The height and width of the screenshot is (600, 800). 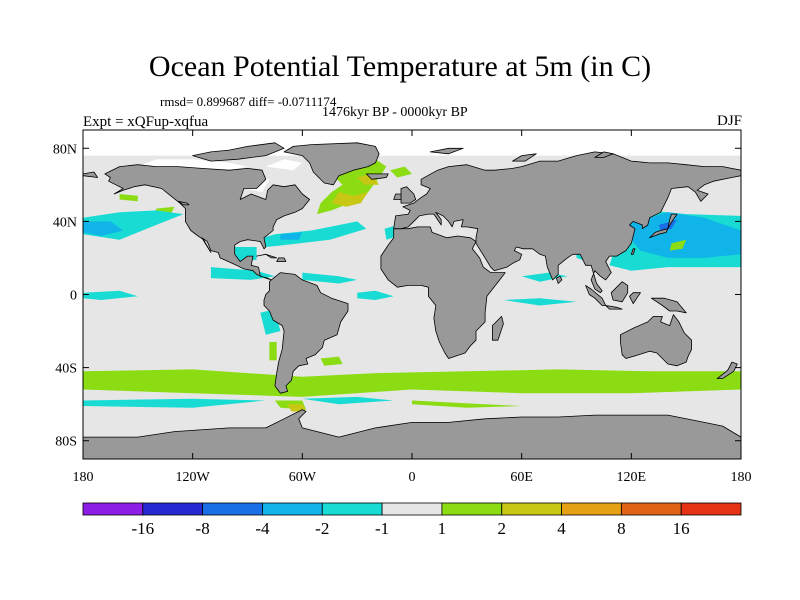 What do you see at coordinates (142, 528) in the screenshot?
I see `colorbar-label-0: -16` at bounding box center [142, 528].